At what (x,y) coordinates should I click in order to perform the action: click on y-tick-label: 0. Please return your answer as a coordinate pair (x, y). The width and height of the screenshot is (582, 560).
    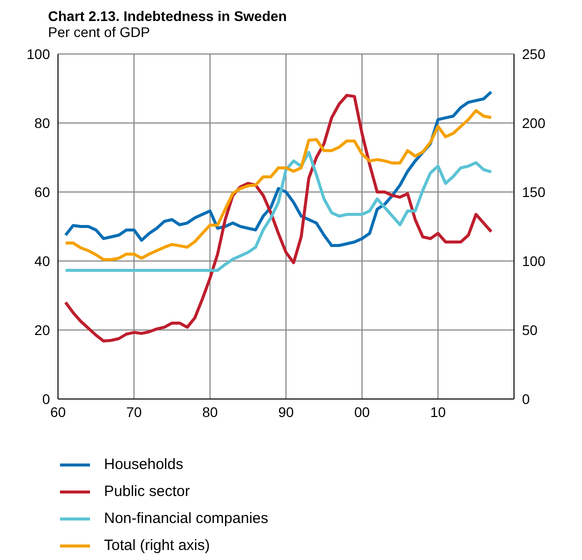
    Looking at the image, I should click on (46, 398).